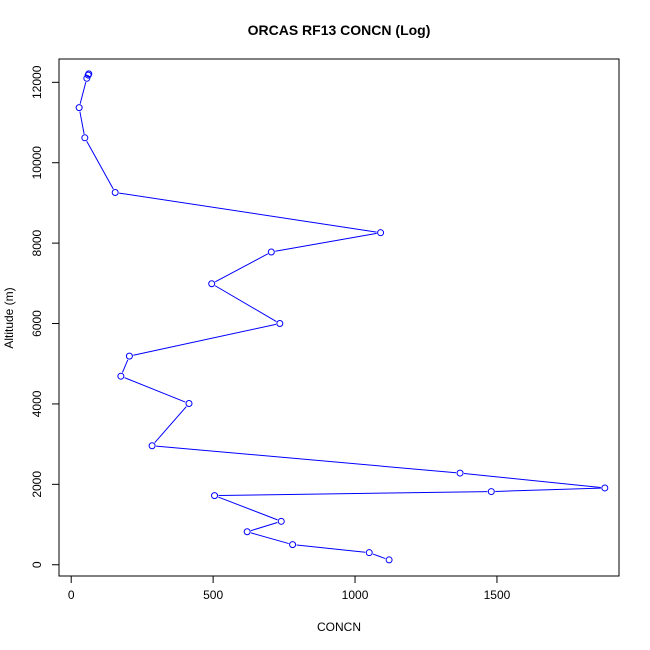 Image resolution: width=650 pixels, height=650 pixels. Describe the element at coordinates (37, 323) in the screenshot. I see `y-tick-label: 6000` at that location.